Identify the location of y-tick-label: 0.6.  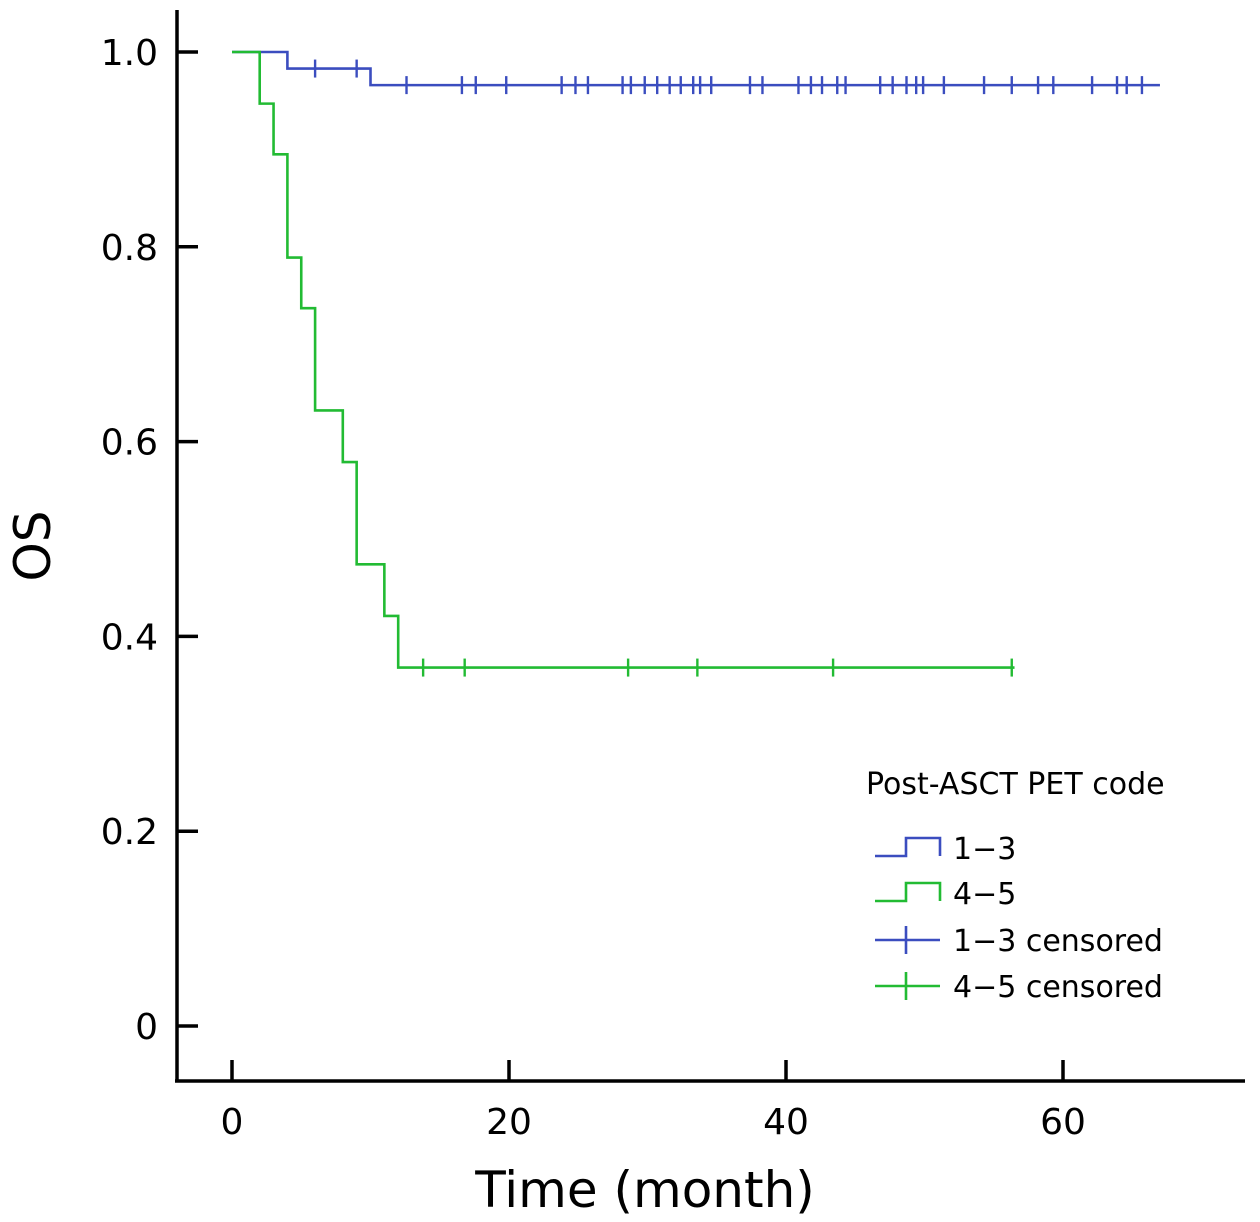
(129, 443).